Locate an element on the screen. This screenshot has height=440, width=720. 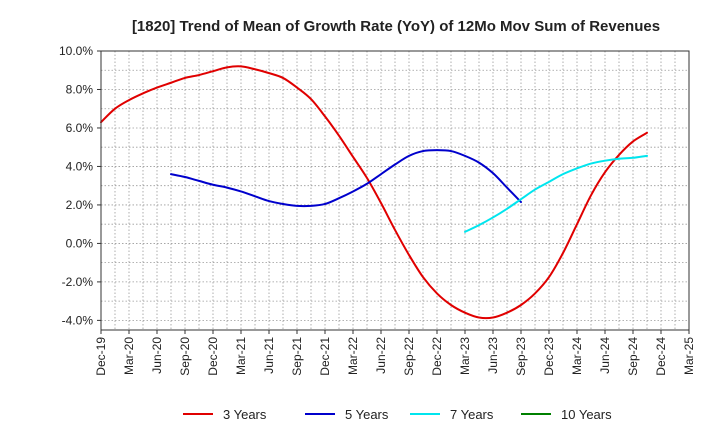
x-tick-label: Jun-23 is located at coordinates (493, 355).